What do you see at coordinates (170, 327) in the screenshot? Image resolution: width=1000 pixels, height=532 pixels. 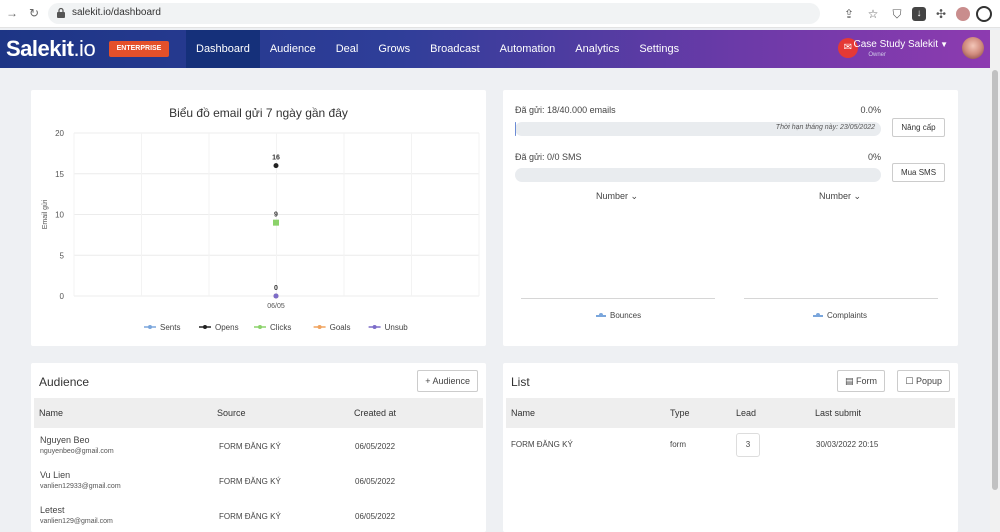 I see `legend-label: Sents` at bounding box center [170, 327].